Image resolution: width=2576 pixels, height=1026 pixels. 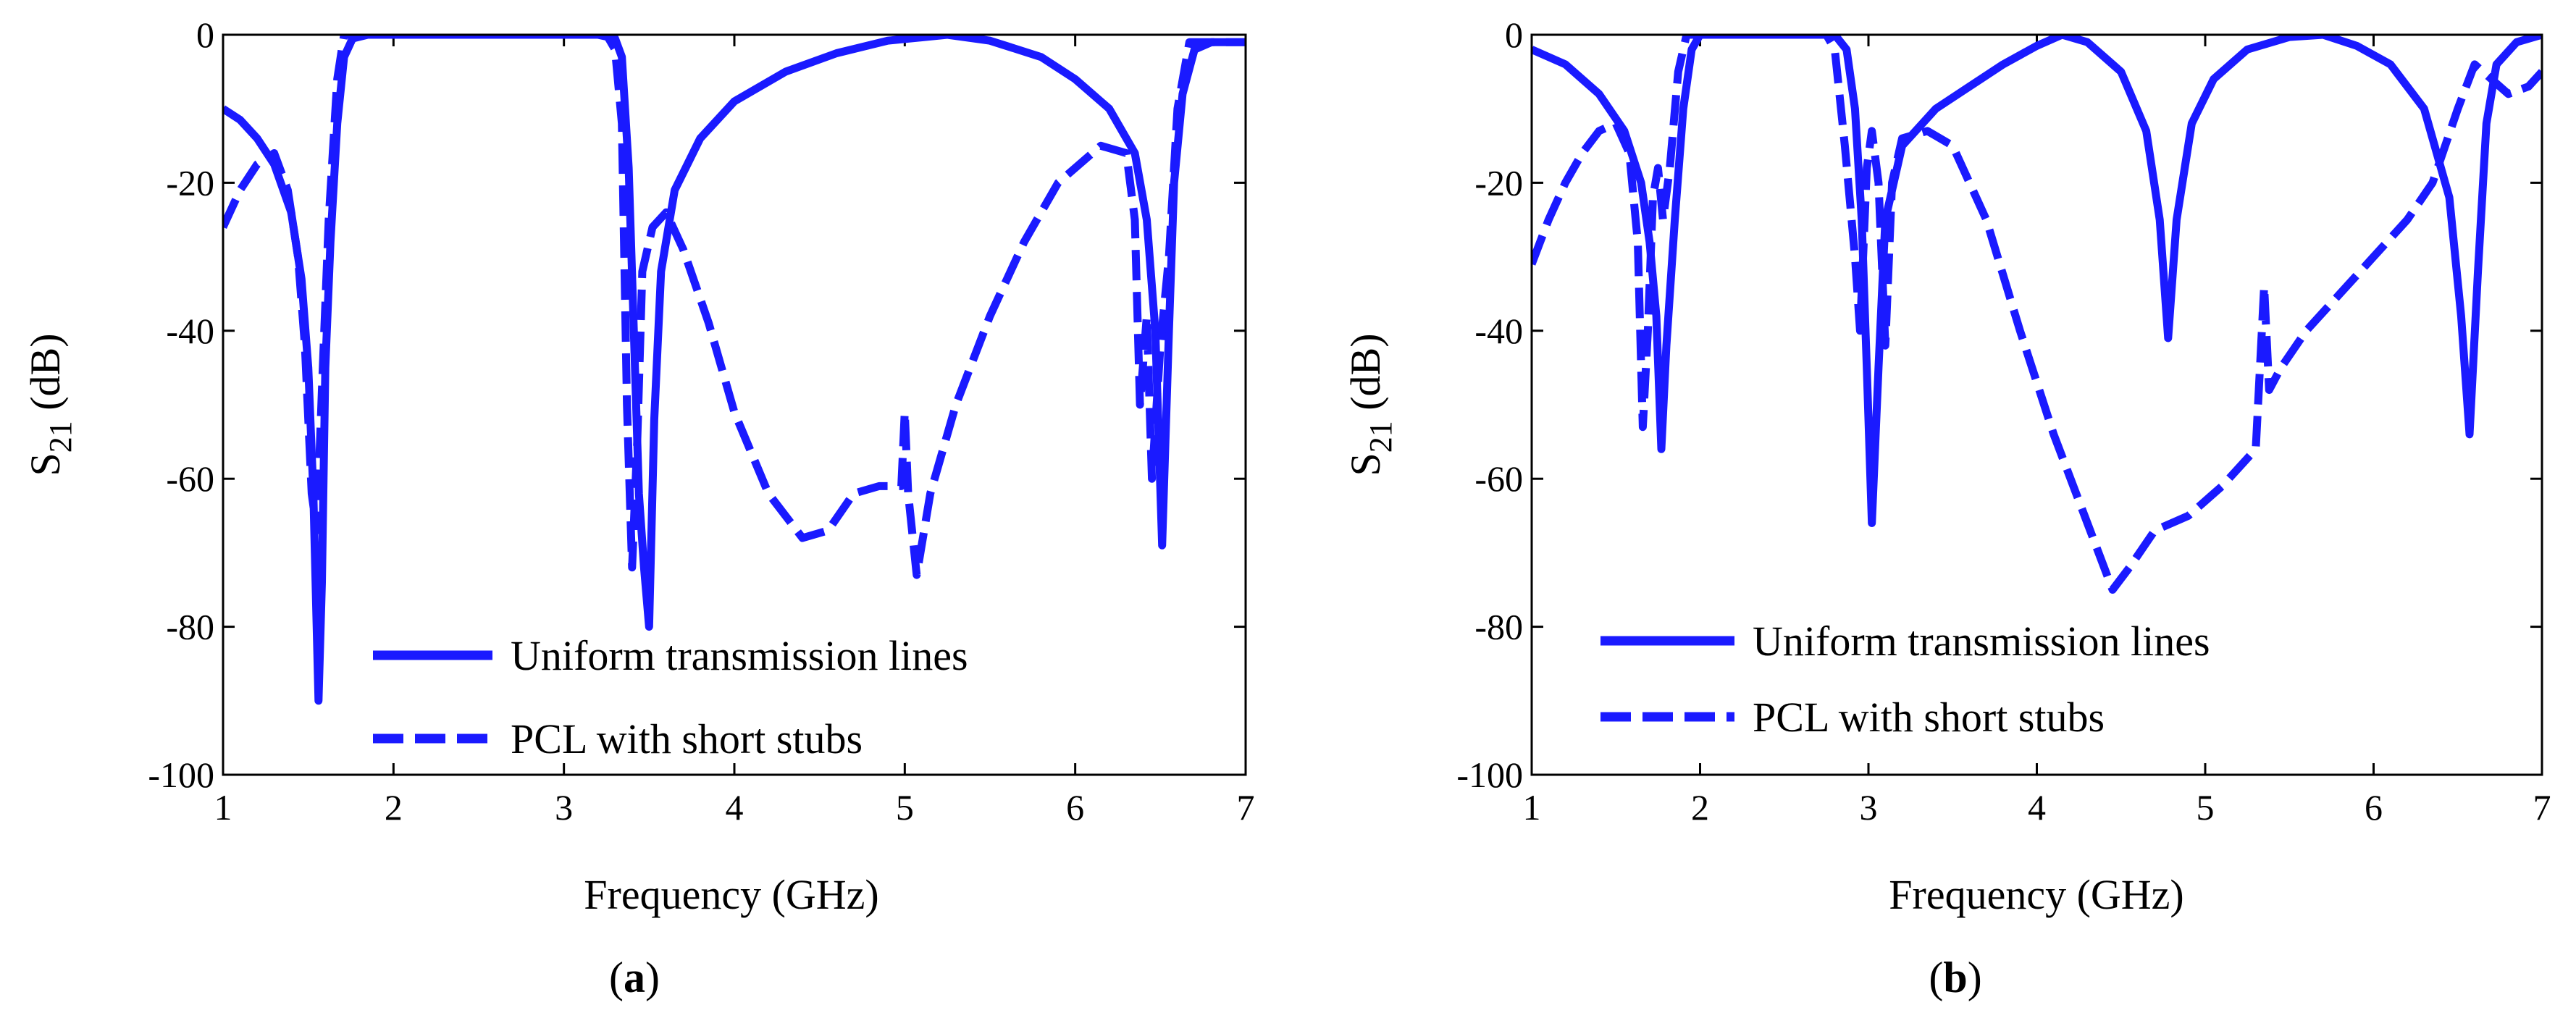 What do you see at coordinates (731, 895) in the screenshot?
I see `x-axis-label-a: Frequency (GHz)` at bounding box center [731, 895].